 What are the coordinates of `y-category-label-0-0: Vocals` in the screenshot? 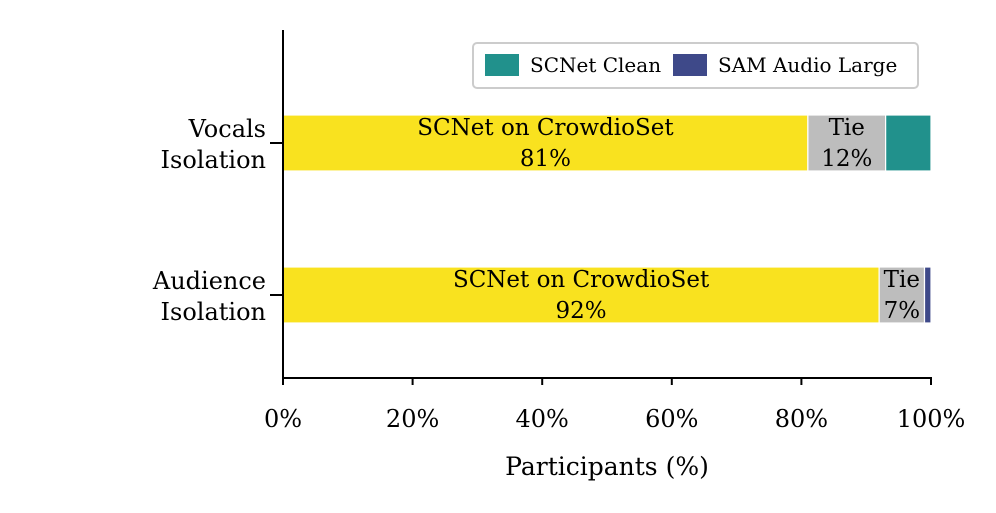 It's located at (227, 129).